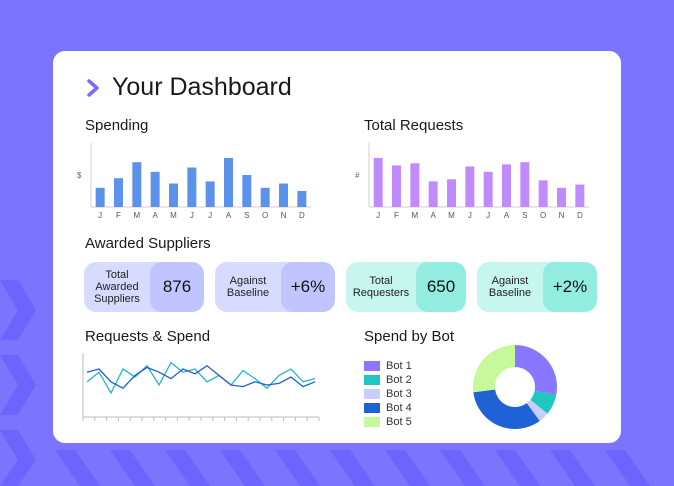 This screenshot has width=674, height=486. Describe the element at coordinates (177, 287) in the screenshot. I see `stat-value: 876` at that location.